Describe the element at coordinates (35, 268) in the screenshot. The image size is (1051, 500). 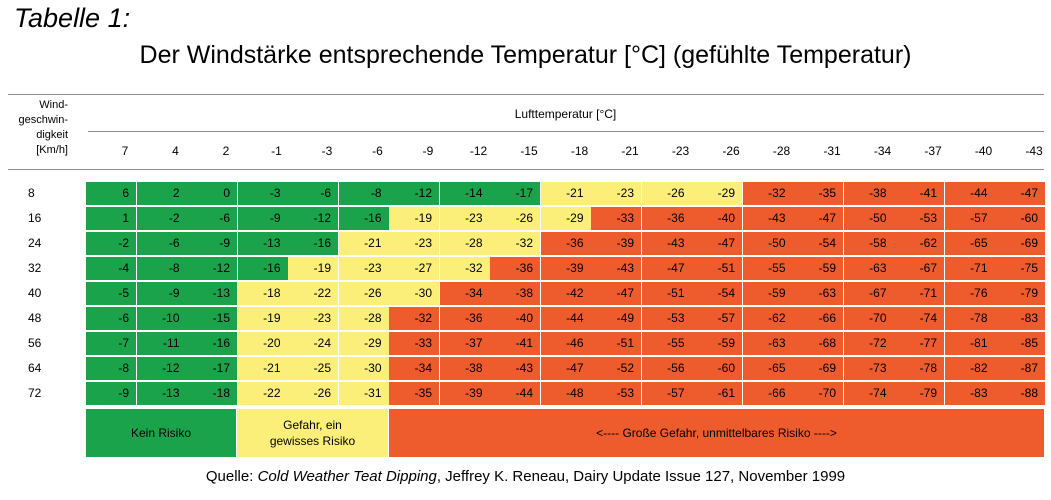
I see `row-header-wind-speed: 32` at that location.